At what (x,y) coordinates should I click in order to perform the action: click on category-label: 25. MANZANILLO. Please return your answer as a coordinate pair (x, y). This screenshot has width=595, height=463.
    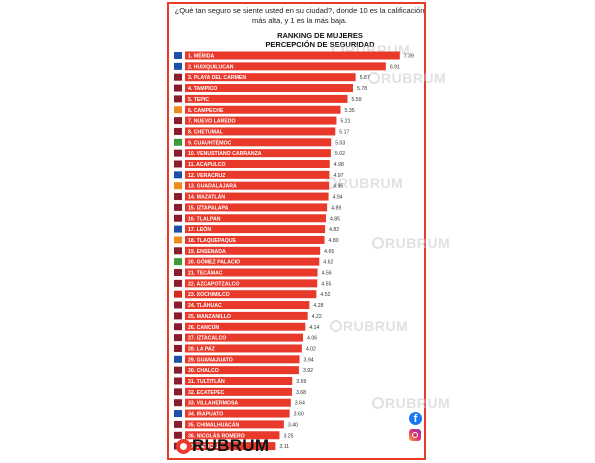
    Looking at the image, I should click on (209, 317).